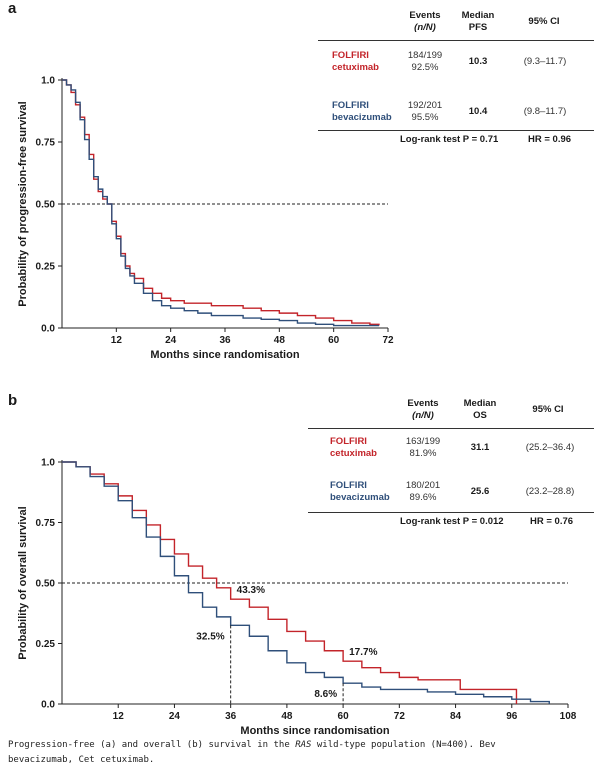 The width and height of the screenshot is (600, 784). What do you see at coordinates (423, 453) in the screenshot?
I see `events-pct: 81.9%` at bounding box center [423, 453].